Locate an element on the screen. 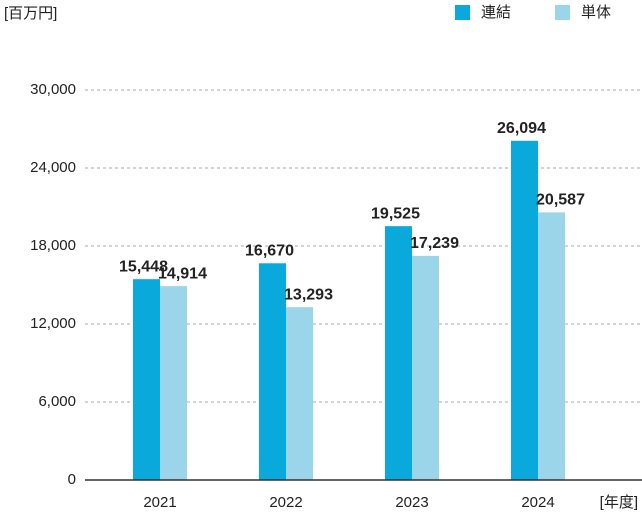  value-label: 19,525 is located at coordinates (395, 213).